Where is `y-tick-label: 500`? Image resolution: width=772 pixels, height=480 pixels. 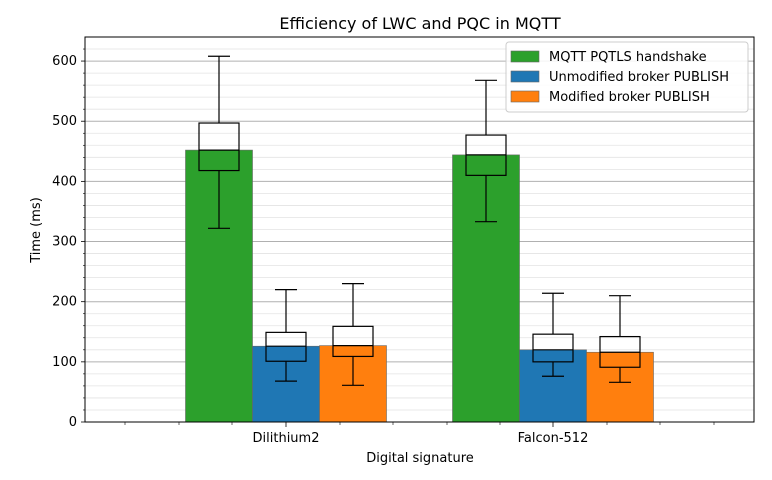 y-tick-label: 500 is located at coordinates (64, 121).